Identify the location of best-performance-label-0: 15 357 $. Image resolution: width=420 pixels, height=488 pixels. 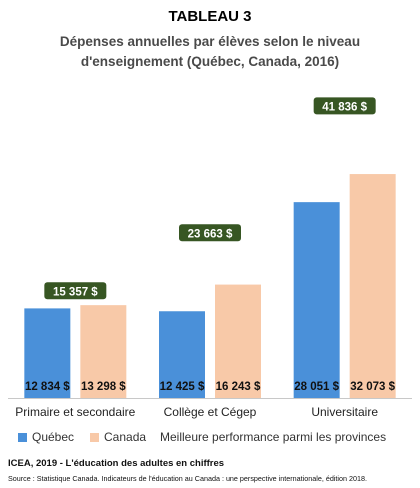
(75, 292).